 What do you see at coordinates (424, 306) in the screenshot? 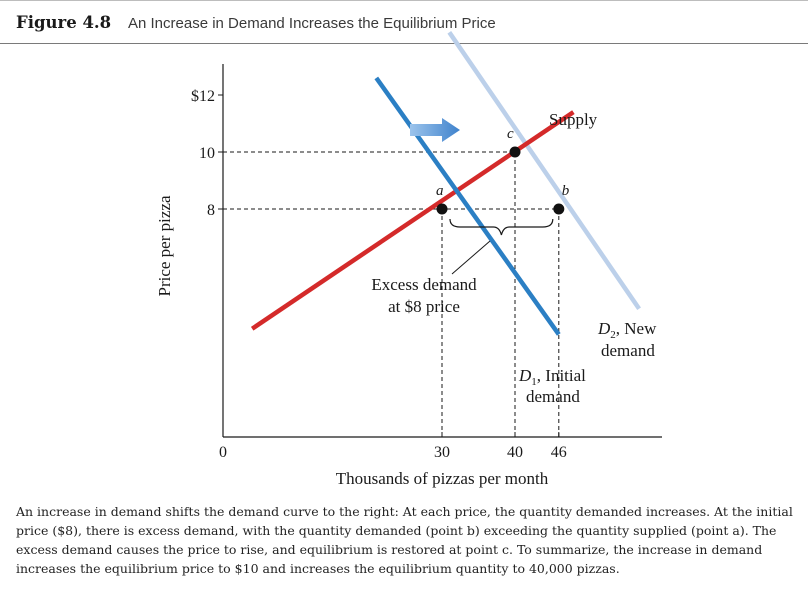
I see `excess-demand-label-line2: at $8 price` at bounding box center [424, 306].